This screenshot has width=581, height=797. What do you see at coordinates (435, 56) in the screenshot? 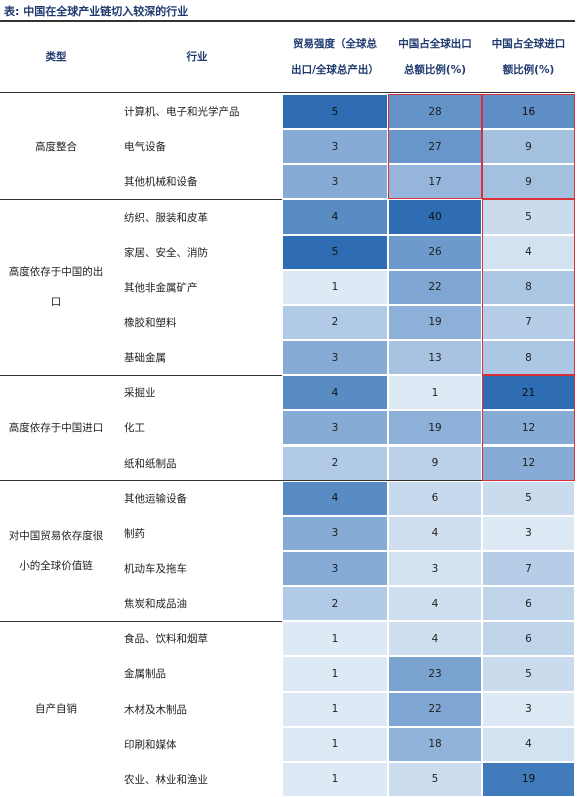
I see `column-header: 中国占全球出口总额比例(%)` at bounding box center [435, 56].